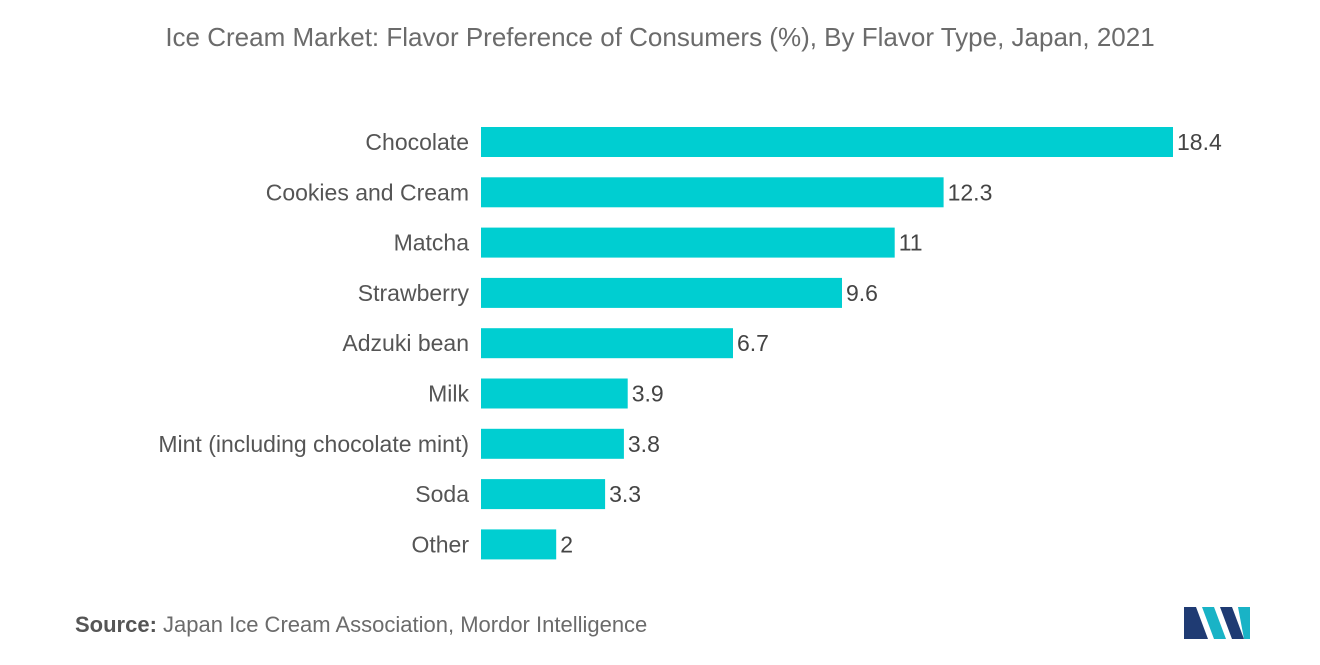 The height and width of the screenshot is (665, 1320). Describe the element at coordinates (440, 544) in the screenshot. I see `category-label: Other` at that location.